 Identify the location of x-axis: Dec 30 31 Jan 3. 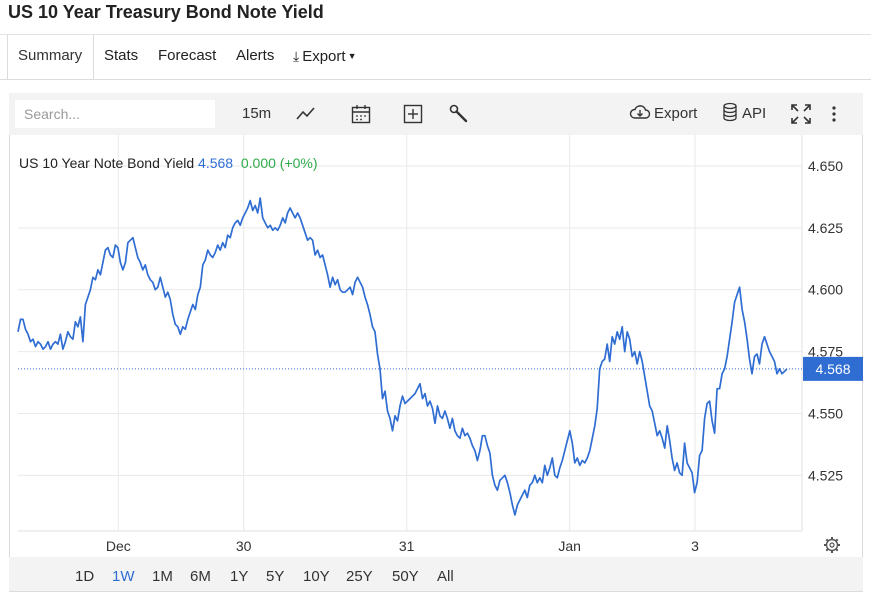
(402, 546).